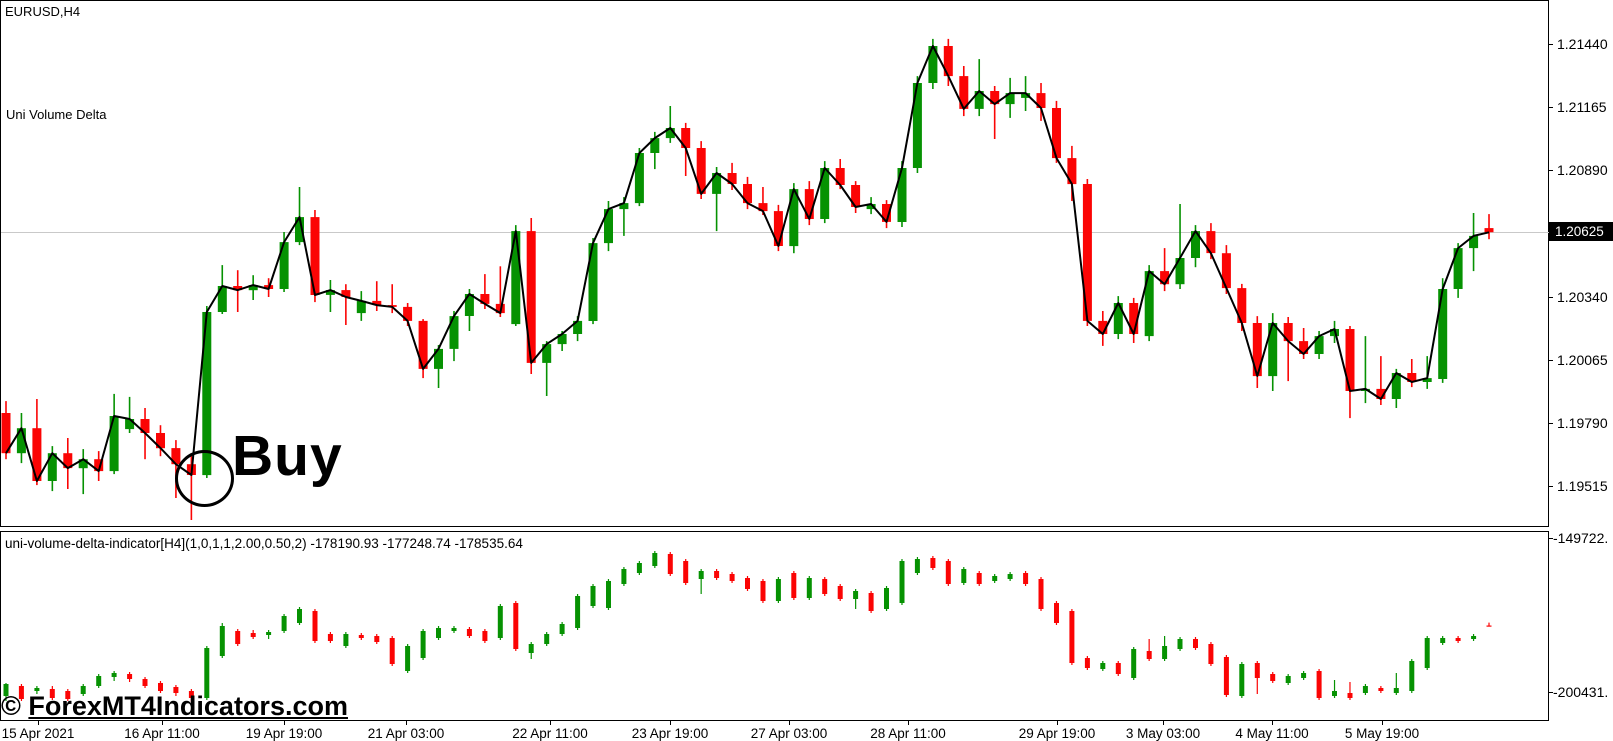 This screenshot has width=1613, height=741. What do you see at coordinates (174, 706) in the screenshot?
I see `watermark-link: © ForexMT4Indicators.com` at bounding box center [174, 706].